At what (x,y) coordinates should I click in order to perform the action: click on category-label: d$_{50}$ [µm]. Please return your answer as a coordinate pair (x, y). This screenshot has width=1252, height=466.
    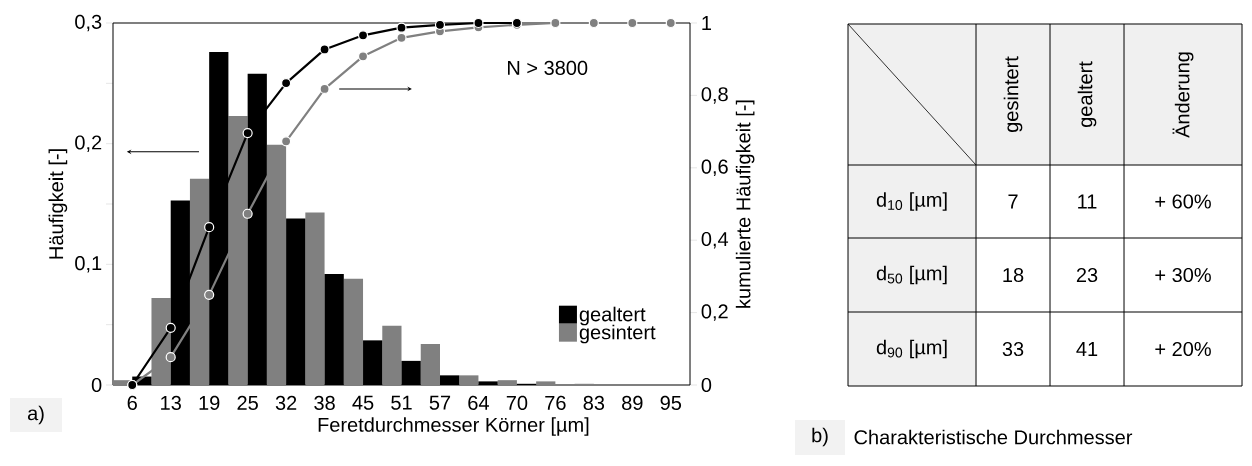
    Looking at the image, I should click on (911, 275).